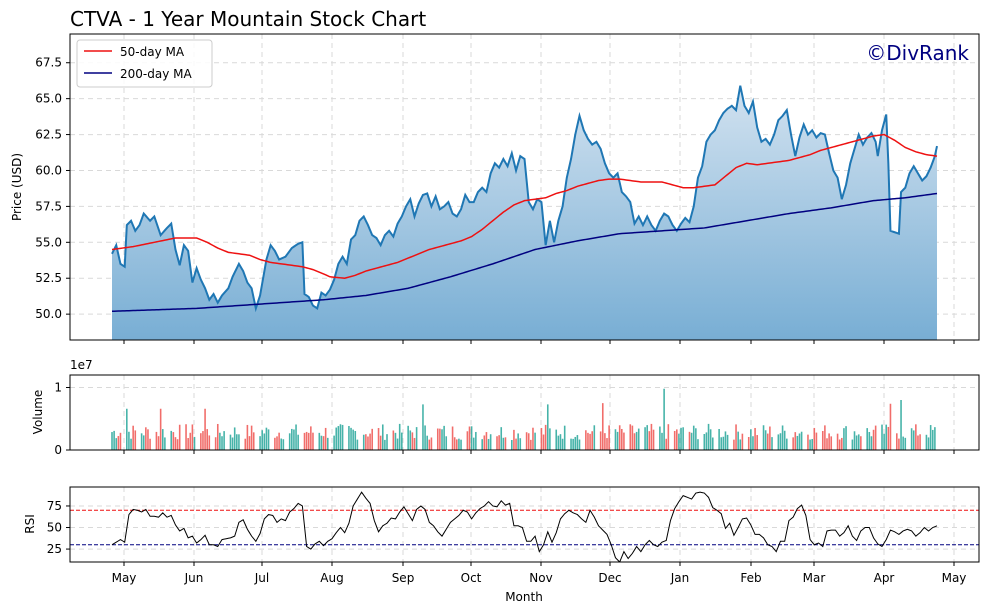 The image size is (989, 615). Describe the element at coordinates (403, 578) in the screenshot. I see `x-tick-label: Sep` at that location.